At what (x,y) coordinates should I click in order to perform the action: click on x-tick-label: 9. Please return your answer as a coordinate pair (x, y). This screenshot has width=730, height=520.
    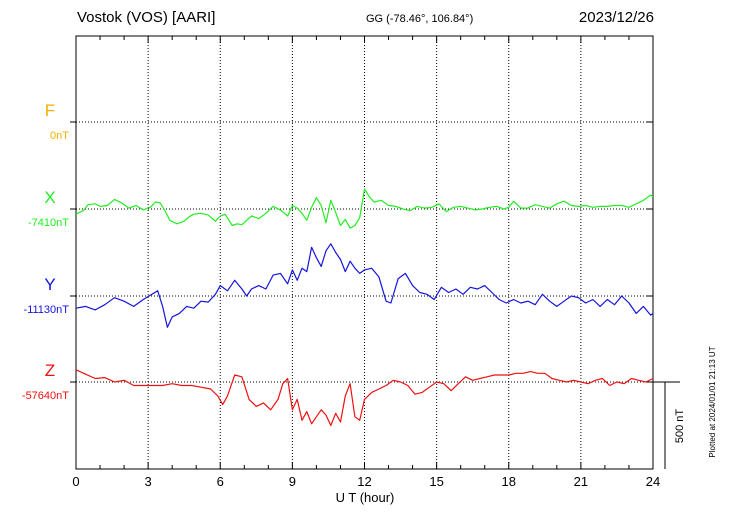
    Looking at the image, I should click on (292, 481).